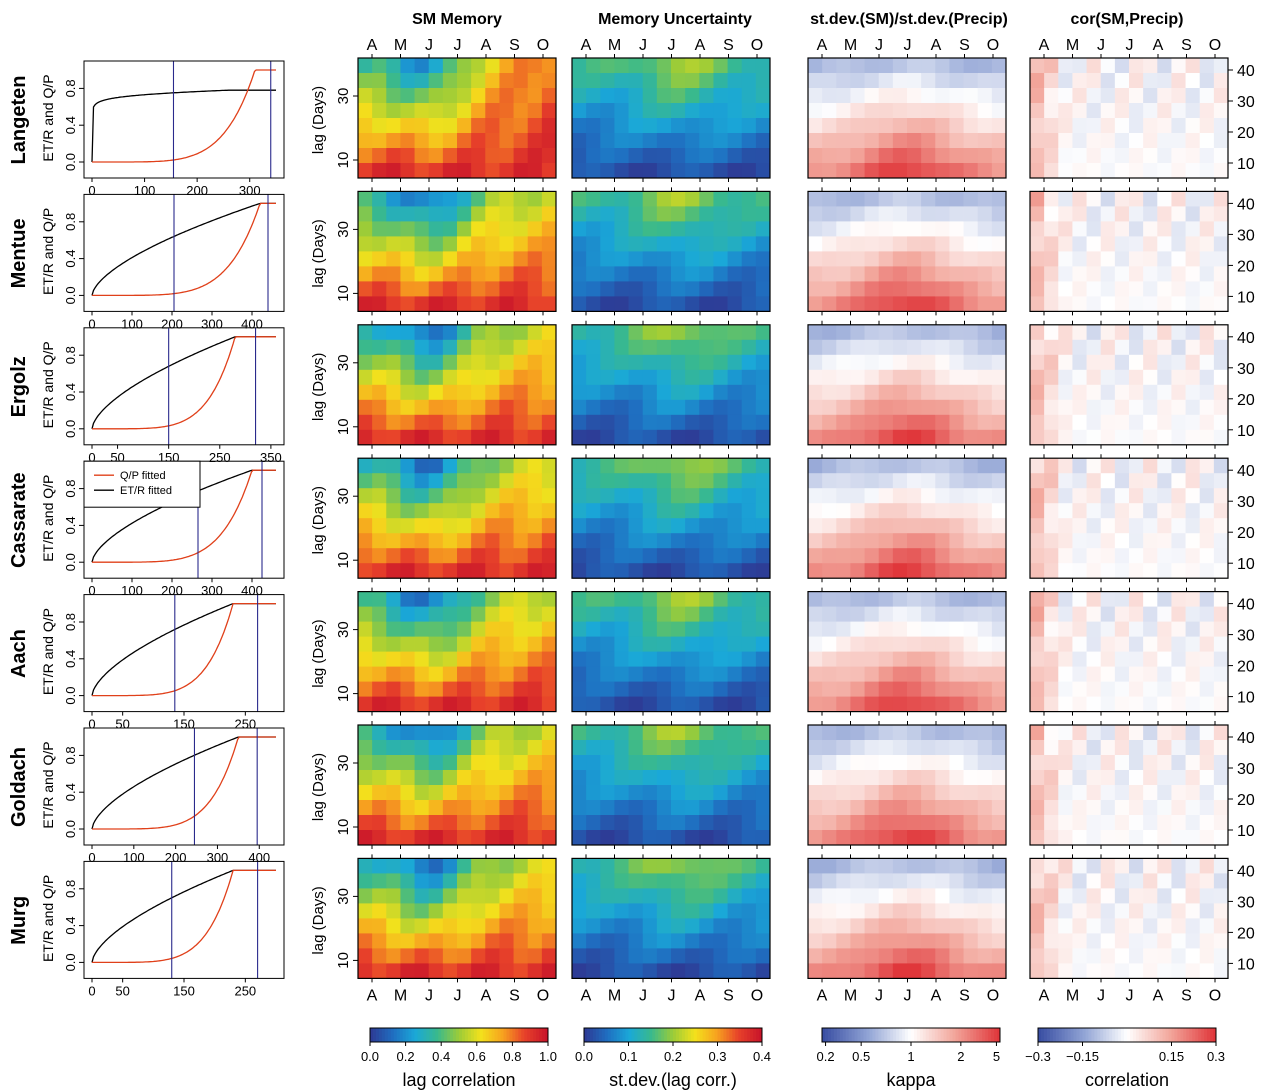 The image size is (1264, 1092). I want to click on month-label: S, so click(514, 45).